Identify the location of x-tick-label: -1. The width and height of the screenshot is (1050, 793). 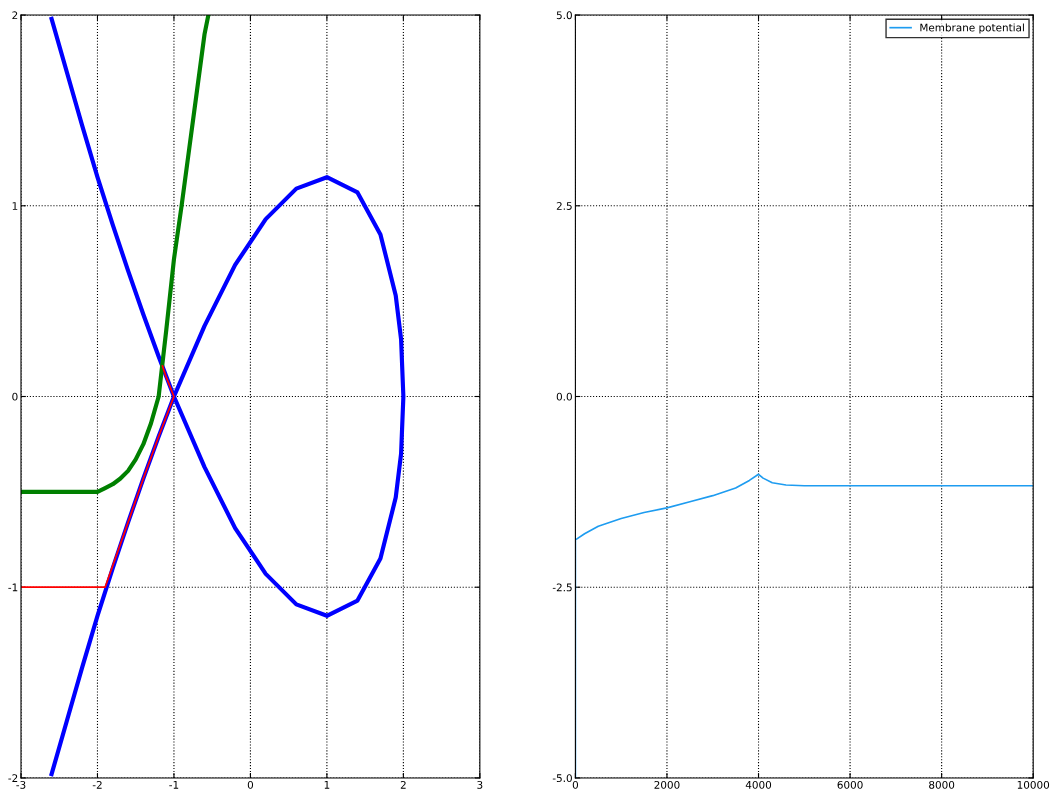
(174, 785).